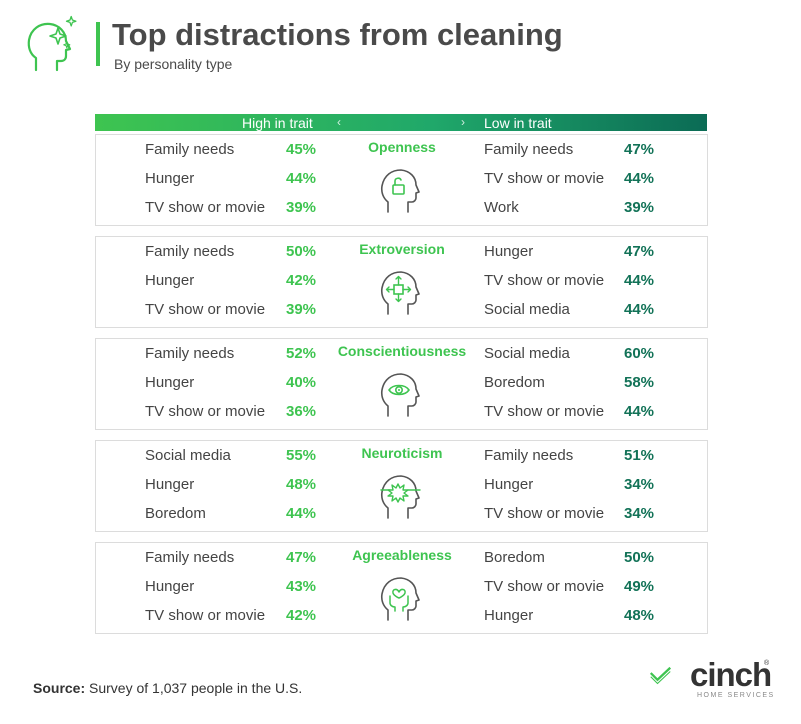 Image resolution: width=801 pixels, height=724 pixels. Describe the element at coordinates (400, 599) in the screenshot. I see `head-heart-hands-icon` at that location.